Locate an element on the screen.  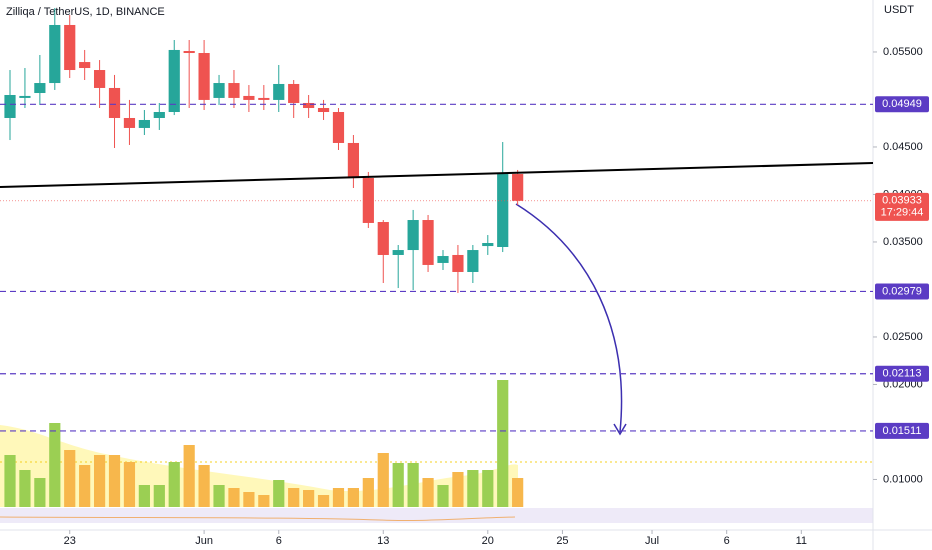
chart-title: Zilliqa / TetherUS, 1D, BINANCE is located at coordinates (85, 12).